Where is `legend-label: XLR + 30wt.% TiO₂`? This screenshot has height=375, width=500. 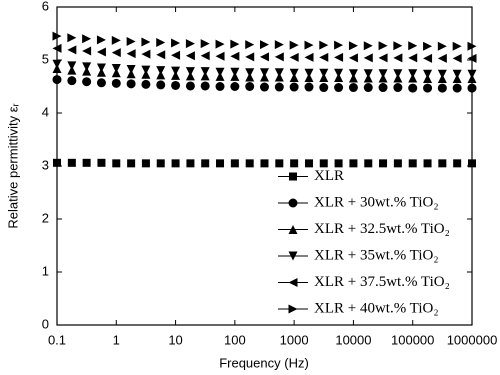
legend-label: XLR + 30wt.% TiO₂ is located at coordinates (376, 202).